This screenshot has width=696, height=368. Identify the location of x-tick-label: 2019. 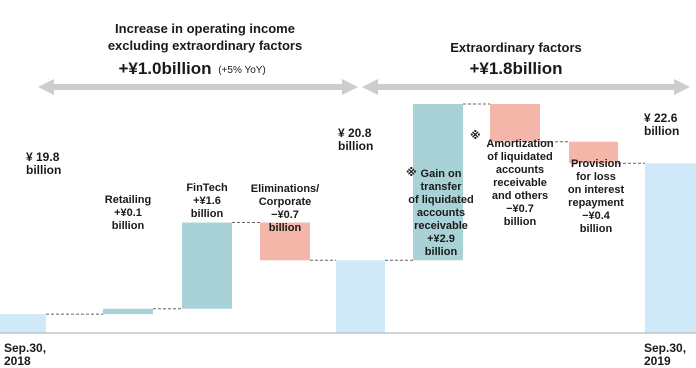
(657, 361).